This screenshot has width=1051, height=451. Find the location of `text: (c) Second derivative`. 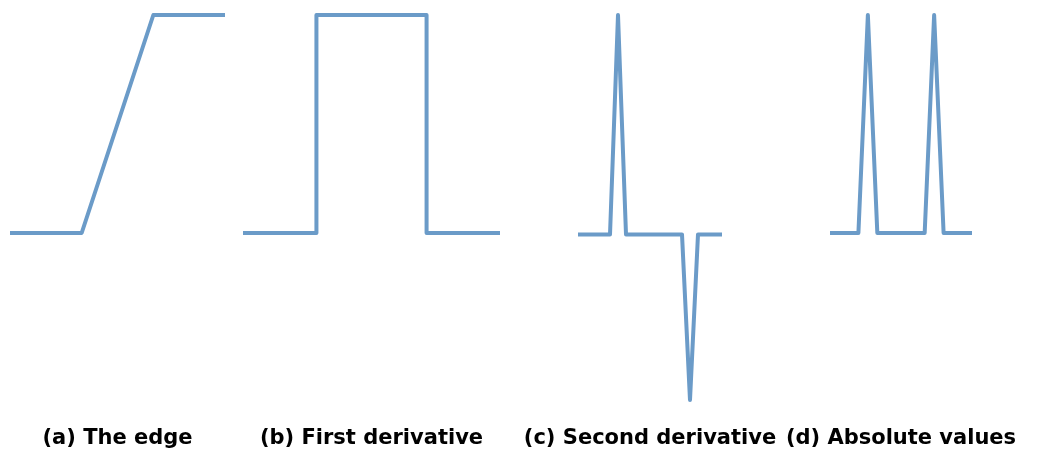

text: (c) Second derivative is located at coordinates (650, 437).